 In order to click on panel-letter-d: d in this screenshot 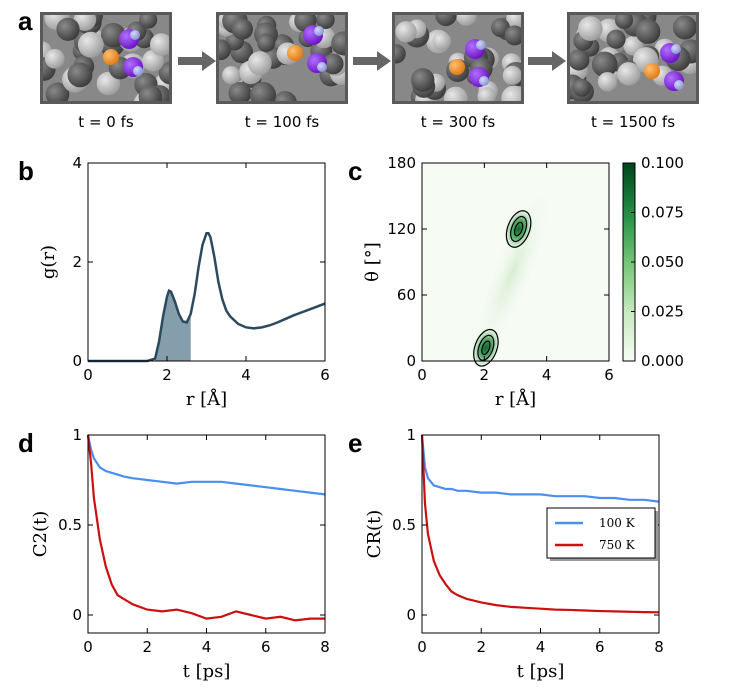, I will do `click(26, 443)`.